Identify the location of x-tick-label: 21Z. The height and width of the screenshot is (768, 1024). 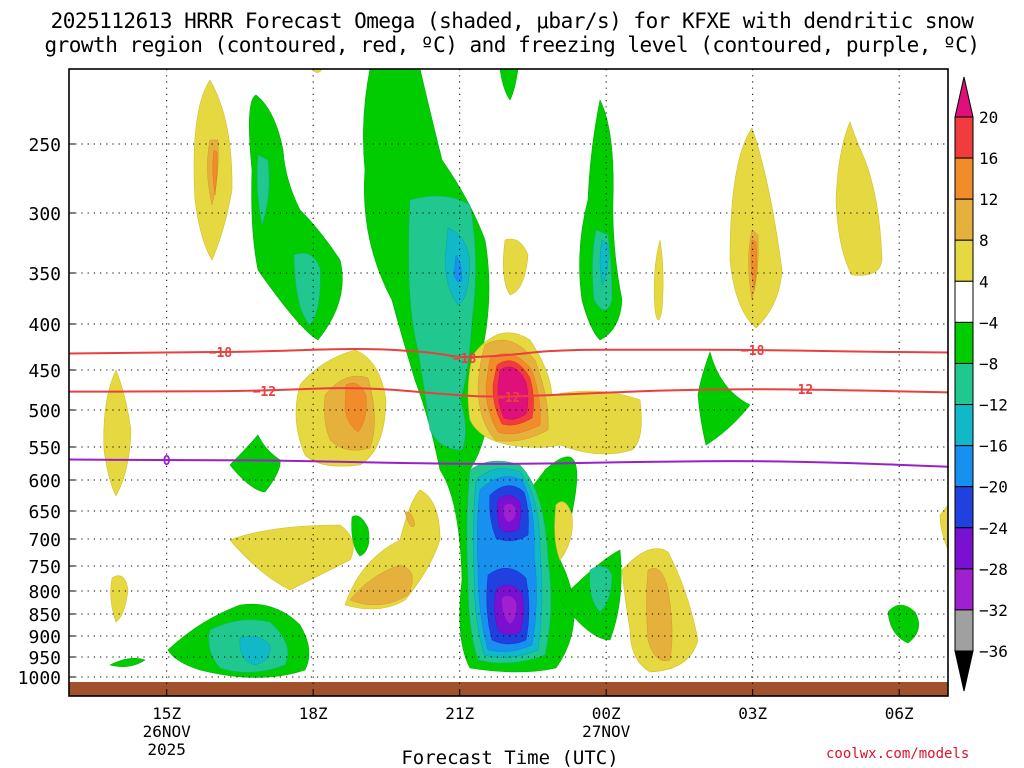
(459, 713).